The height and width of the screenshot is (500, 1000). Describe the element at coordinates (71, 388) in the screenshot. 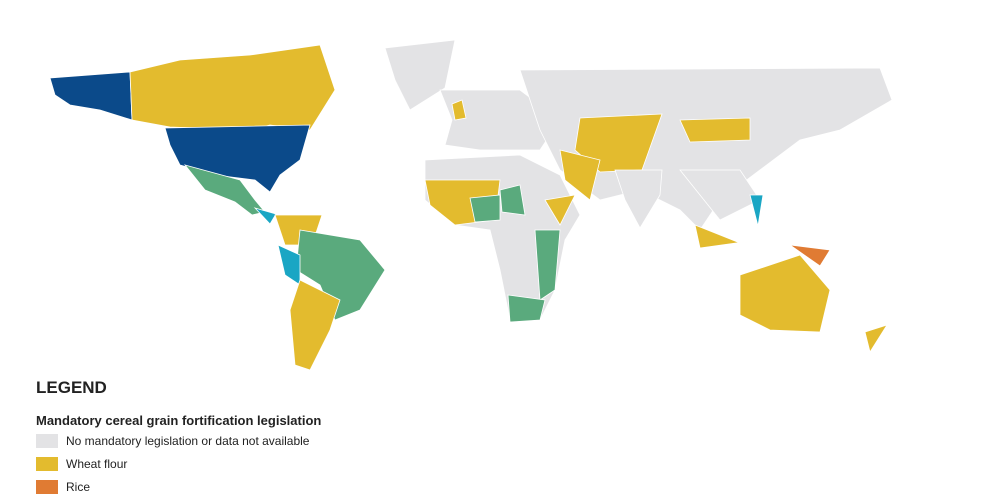

I see `legend-heading: LEGEND` at that location.